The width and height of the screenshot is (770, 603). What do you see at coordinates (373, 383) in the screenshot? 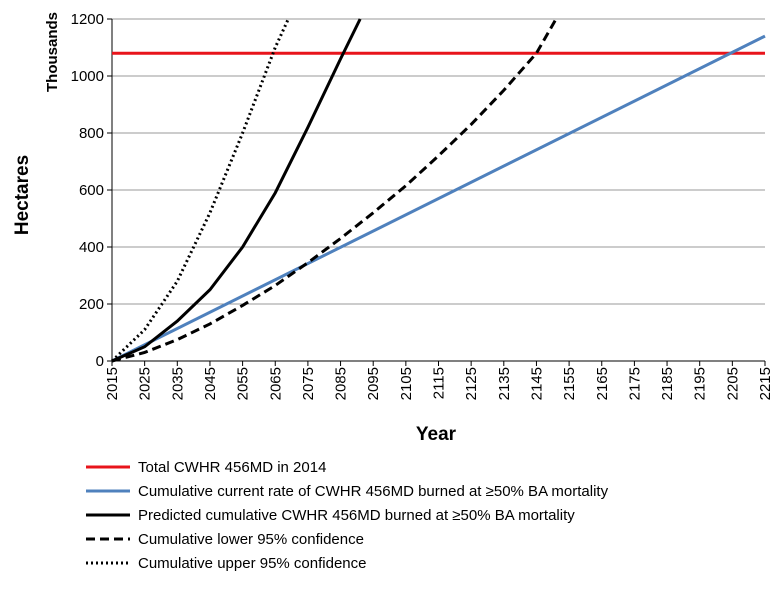
I see `x-tick-label: 2095` at bounding box center [373, 383].